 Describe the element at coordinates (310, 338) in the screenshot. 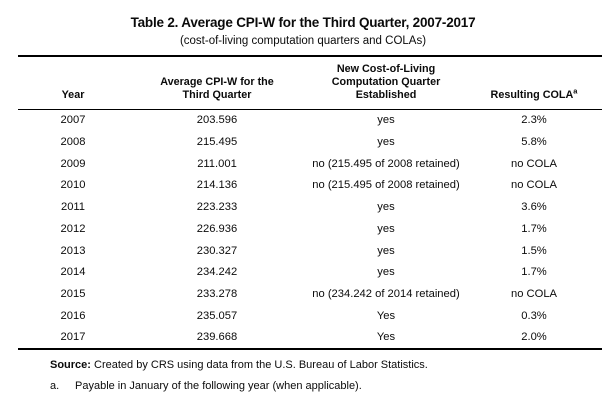

I see `table-row: 2017 239.668 Yes 2.0%` at that location.